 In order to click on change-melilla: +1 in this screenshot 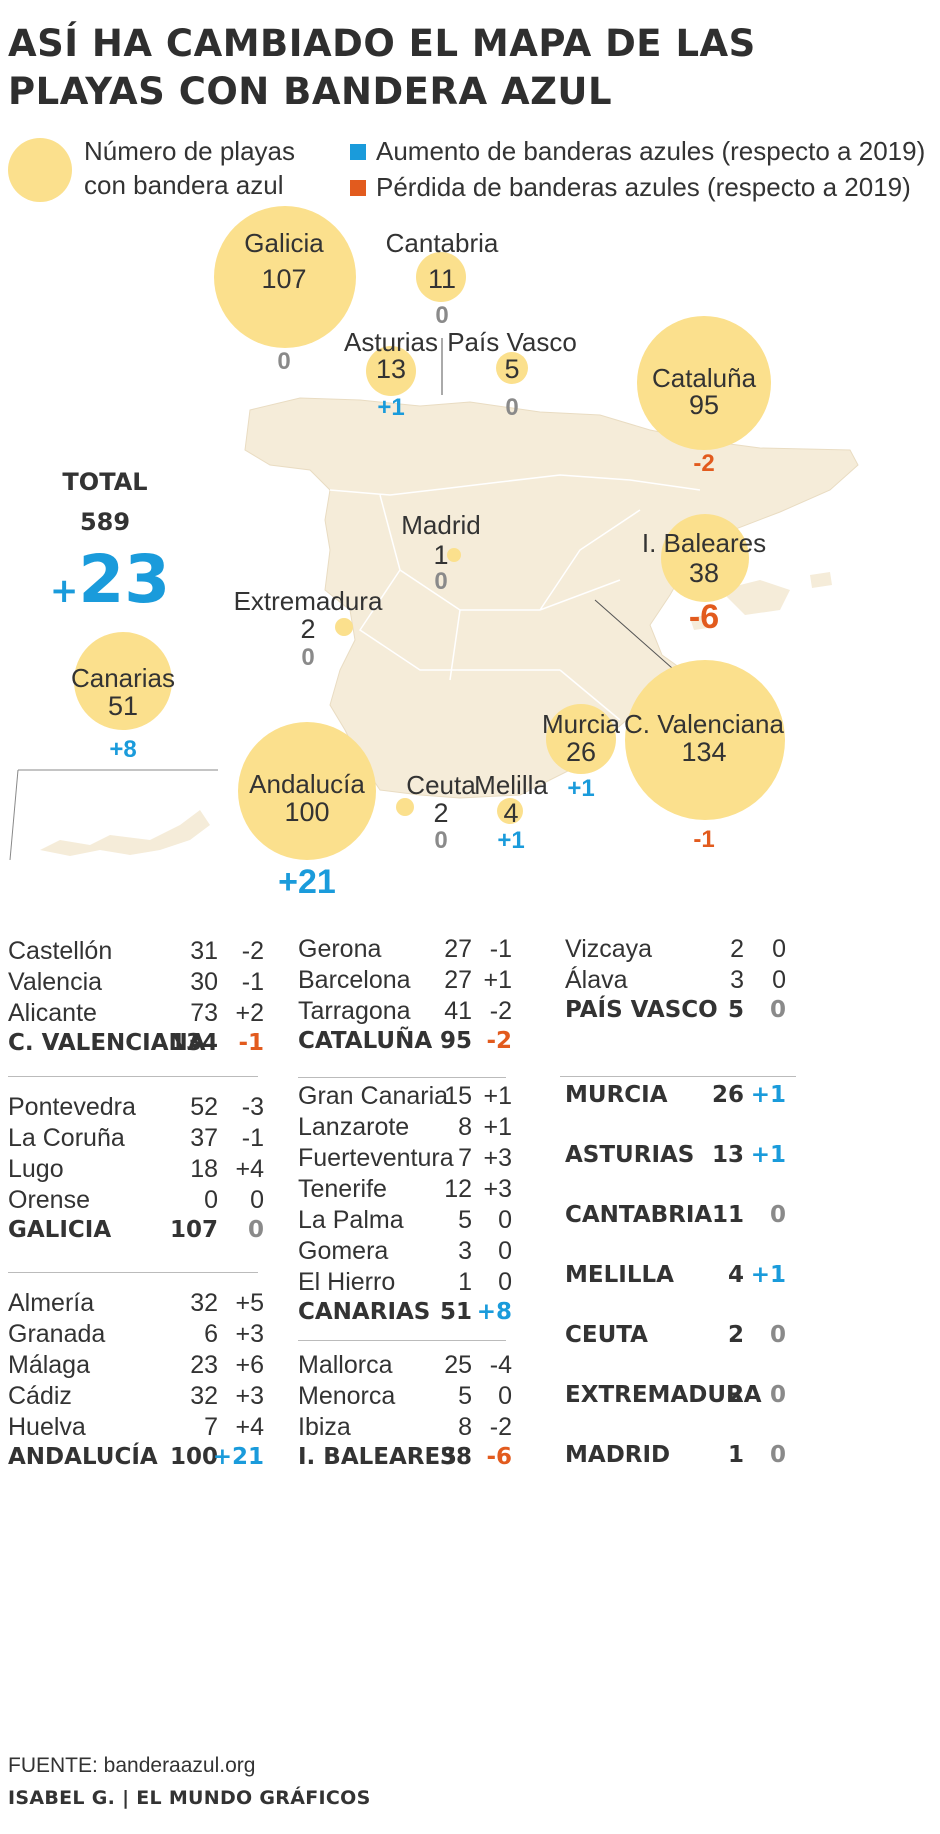, I will do `click(511, 840)`.